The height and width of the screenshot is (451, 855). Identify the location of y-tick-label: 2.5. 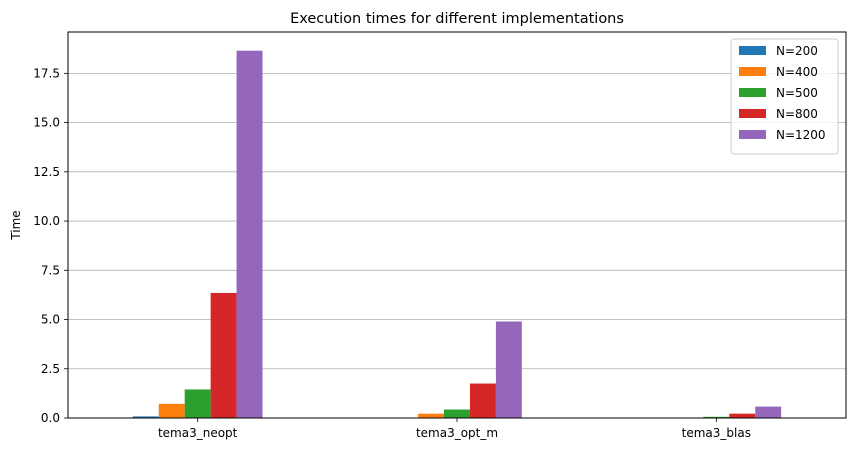
(50, 369).